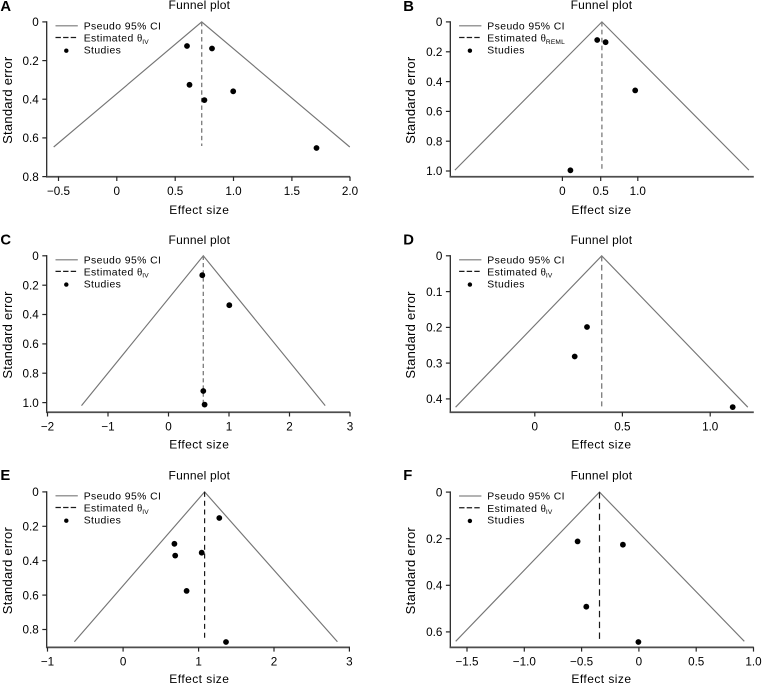 The height and width of the screenshot is (686, 762). Describe the element at coordinates (526, 39) in the screenshot. I see `svg-text: Estimated θREML` at that location.